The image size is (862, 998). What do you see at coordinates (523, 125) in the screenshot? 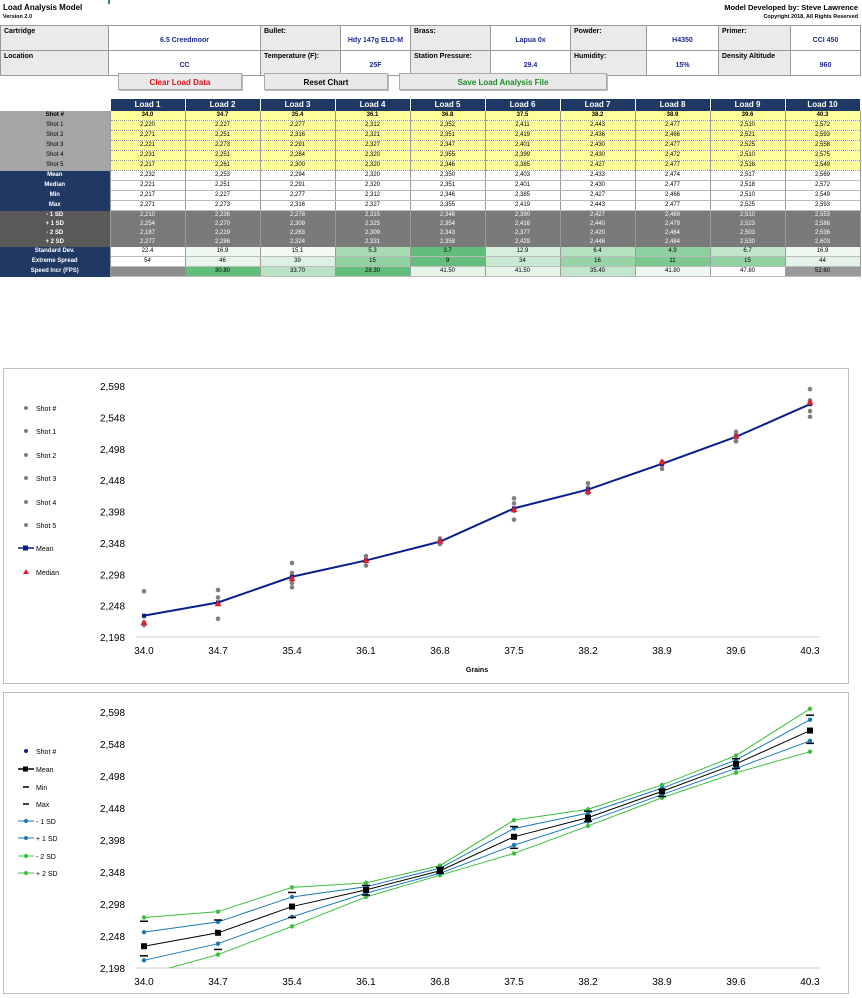
I see `value-cell: 2,411` at bounding box center [523, 125].